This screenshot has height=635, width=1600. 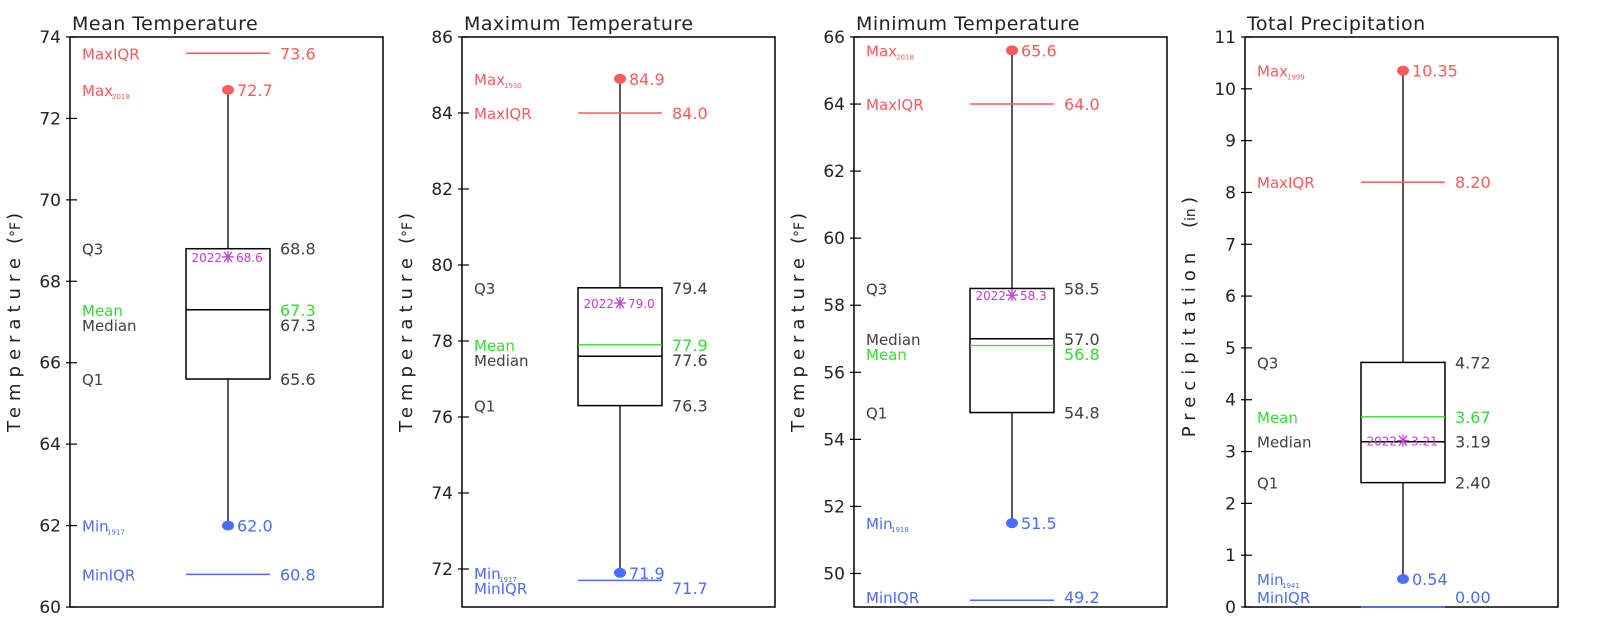 I want to click on mean-value: 77.9, so click(x=690, y=345).